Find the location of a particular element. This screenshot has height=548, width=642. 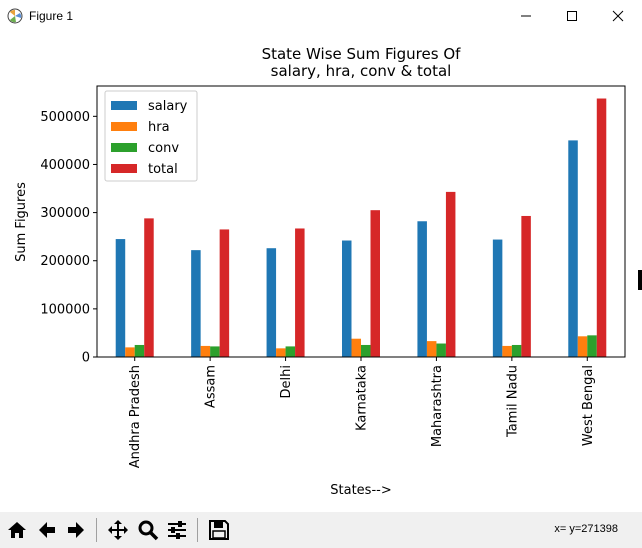

forward-button is located at coordinates (76, 530).